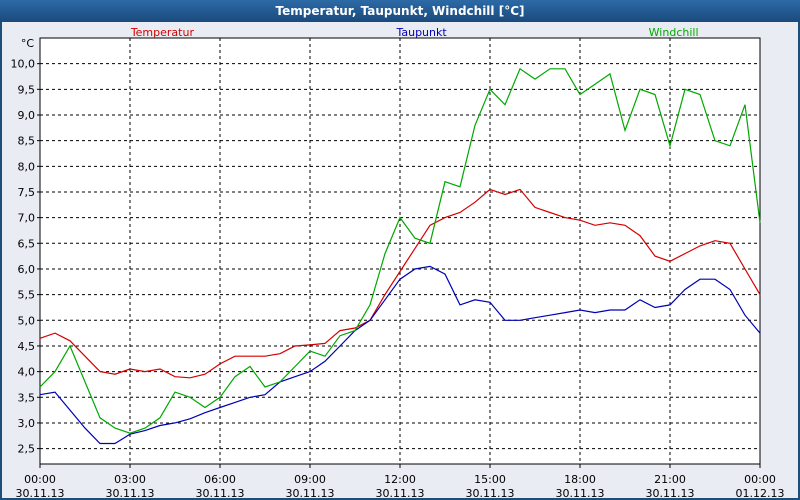 This screenshot has width=800, height=500. What do you see at coordinates (670, 479) in the screenshot?
I see `x-tick-time: 21:00` at bounding box center [670, 479].